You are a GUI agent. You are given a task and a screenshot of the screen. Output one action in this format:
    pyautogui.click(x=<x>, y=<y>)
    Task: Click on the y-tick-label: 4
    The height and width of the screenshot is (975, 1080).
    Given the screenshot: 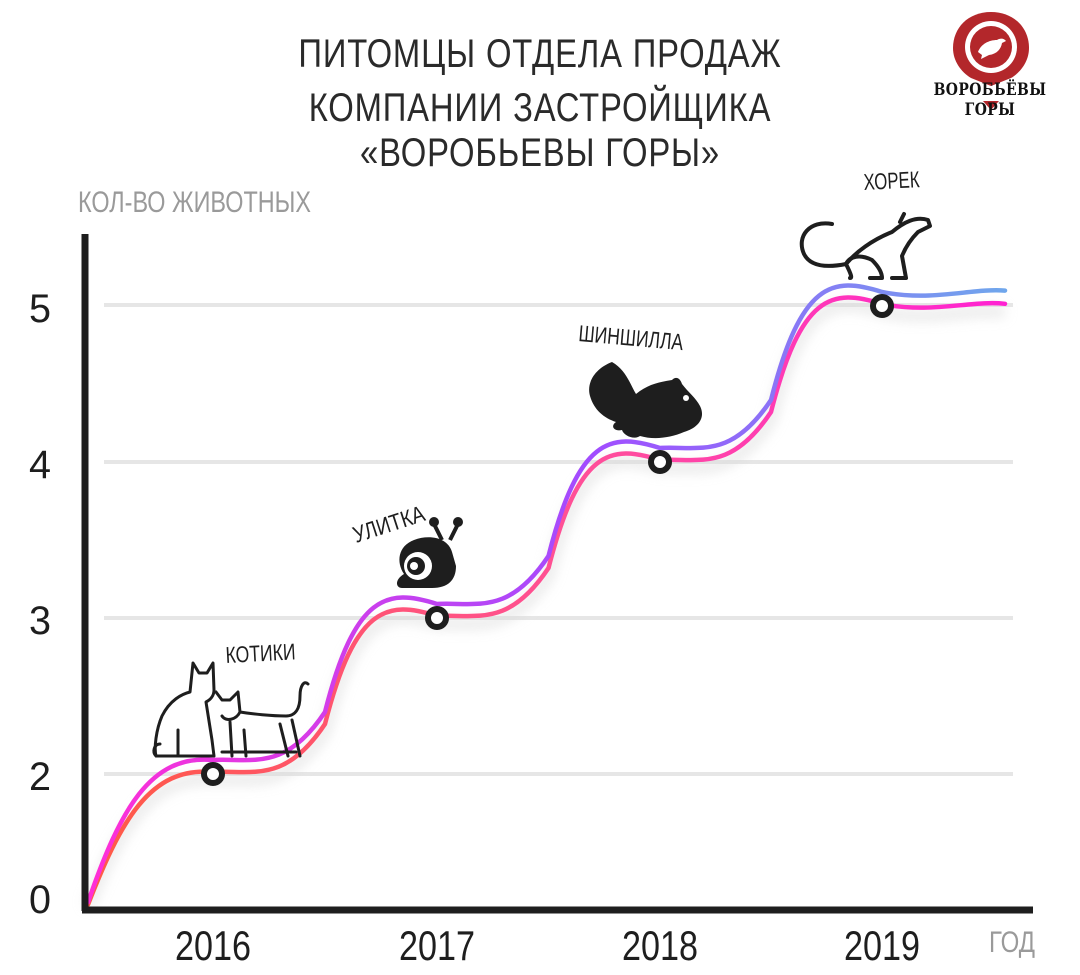 What is the action you would take?
    pyautogui.click(x=40, y=465)
    